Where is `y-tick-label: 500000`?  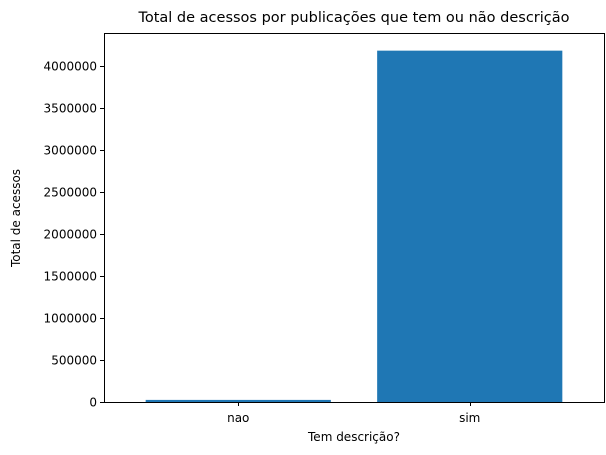
y-tick-label: 500000 is located at coordinates (74, 361).